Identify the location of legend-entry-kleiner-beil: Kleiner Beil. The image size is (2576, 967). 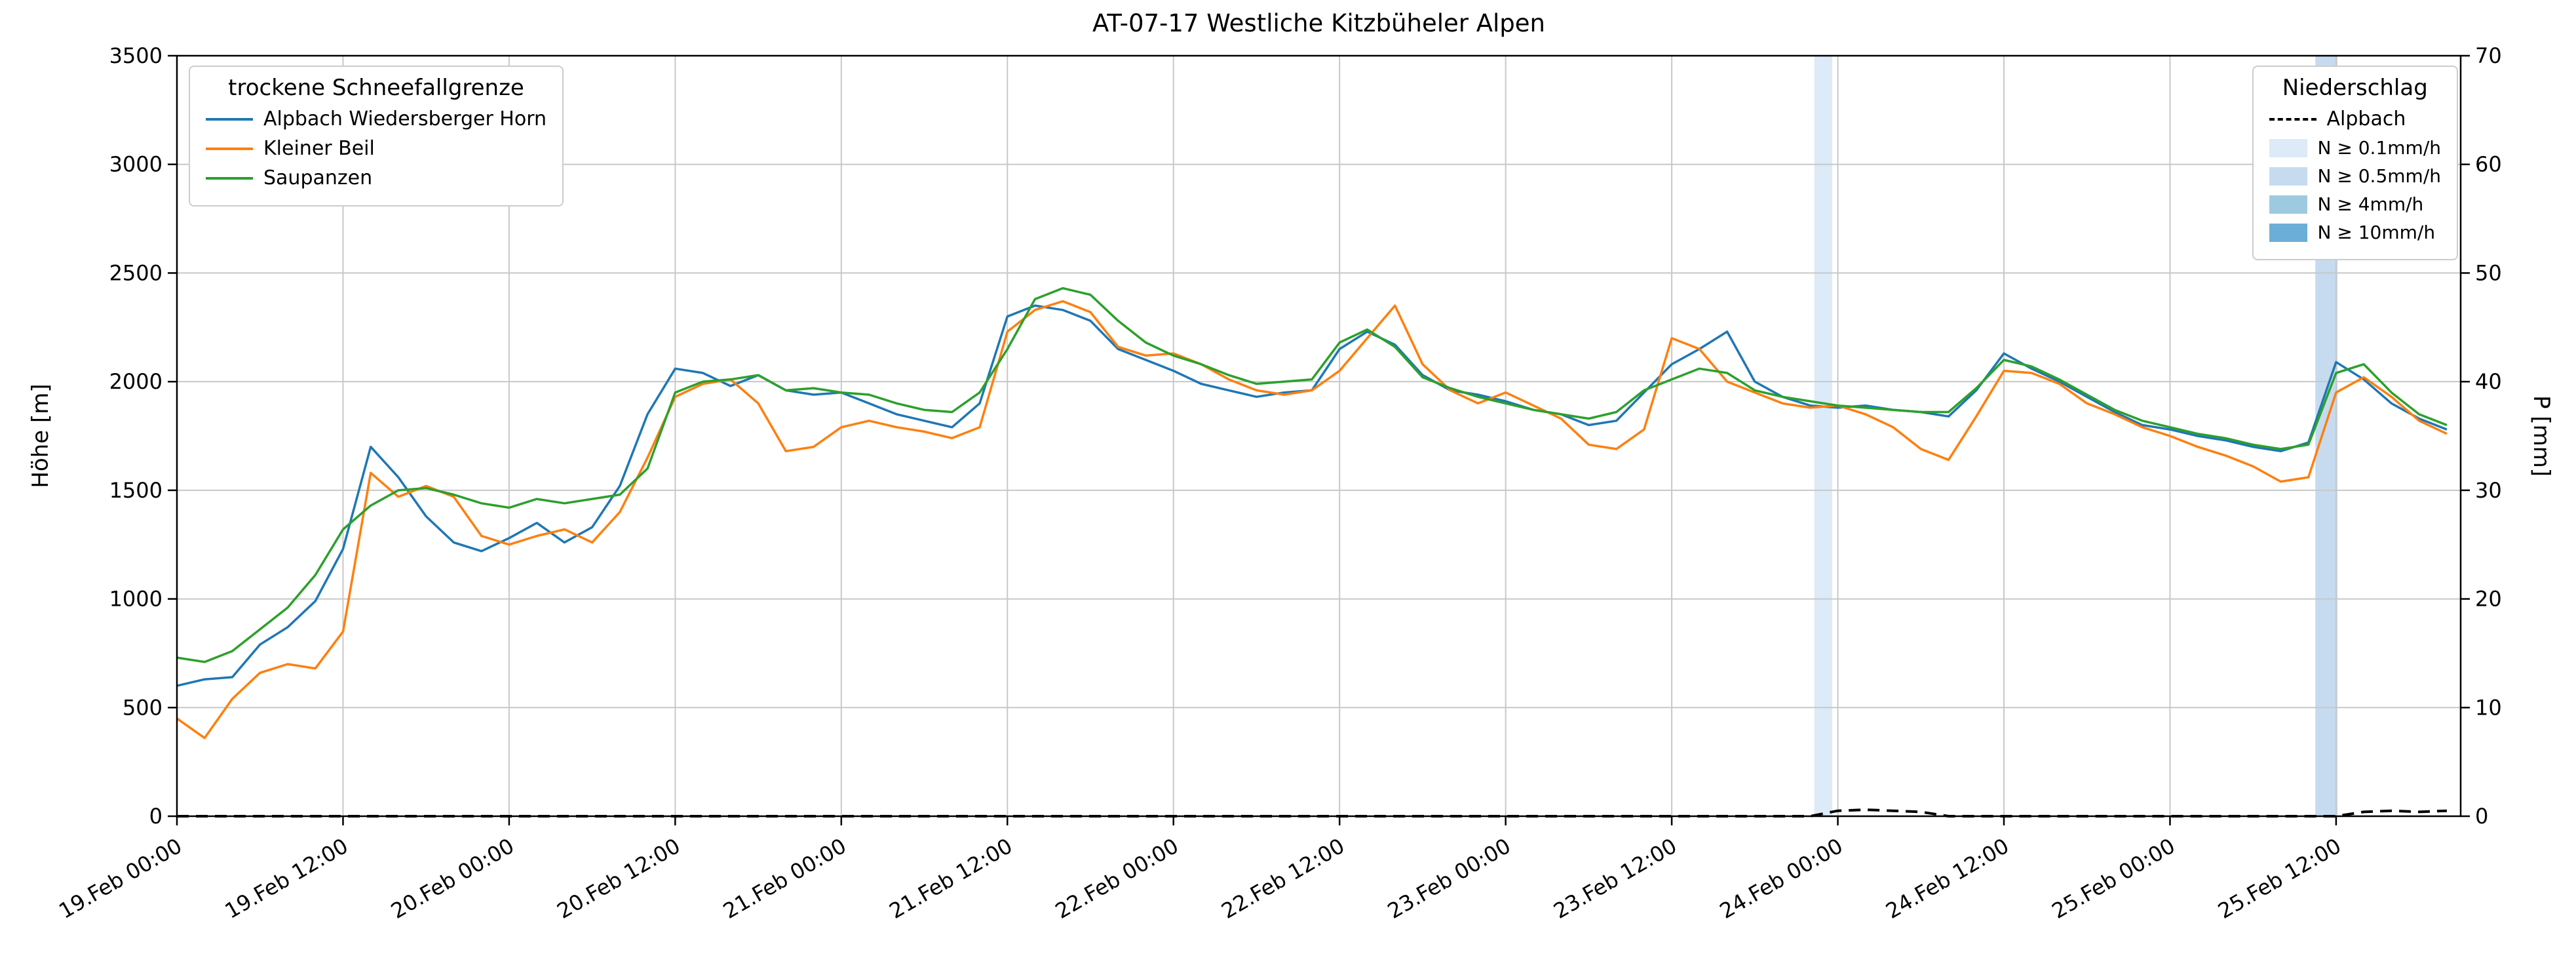
(376, 148).